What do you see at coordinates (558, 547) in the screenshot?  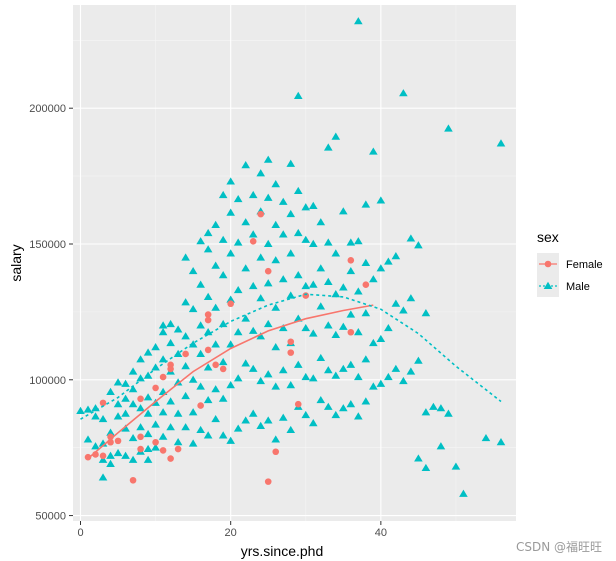 I see `watermark: CSDN @福旺旺` at bounding box center [558, 547].